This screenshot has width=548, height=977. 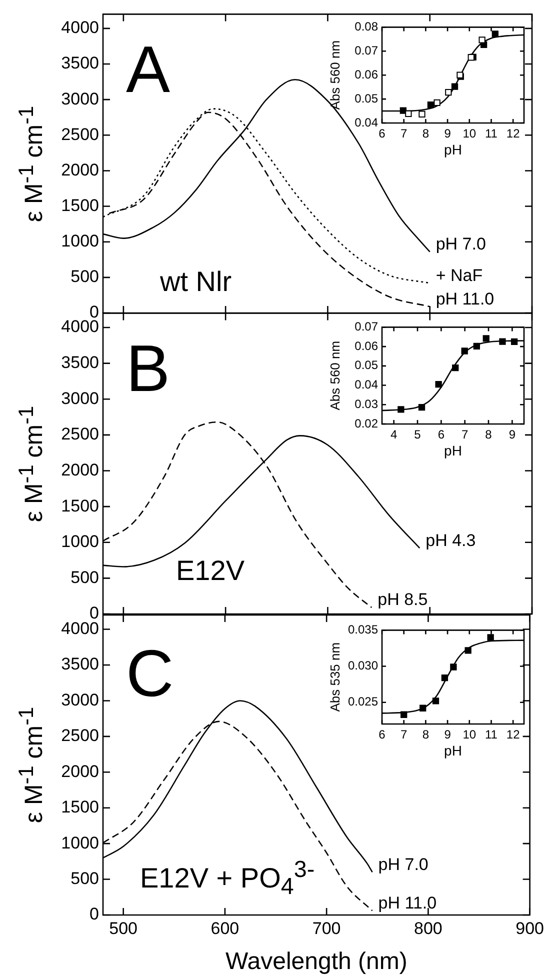 I want to click on y-tick-label: 0.02, so click(x=366, y=423).